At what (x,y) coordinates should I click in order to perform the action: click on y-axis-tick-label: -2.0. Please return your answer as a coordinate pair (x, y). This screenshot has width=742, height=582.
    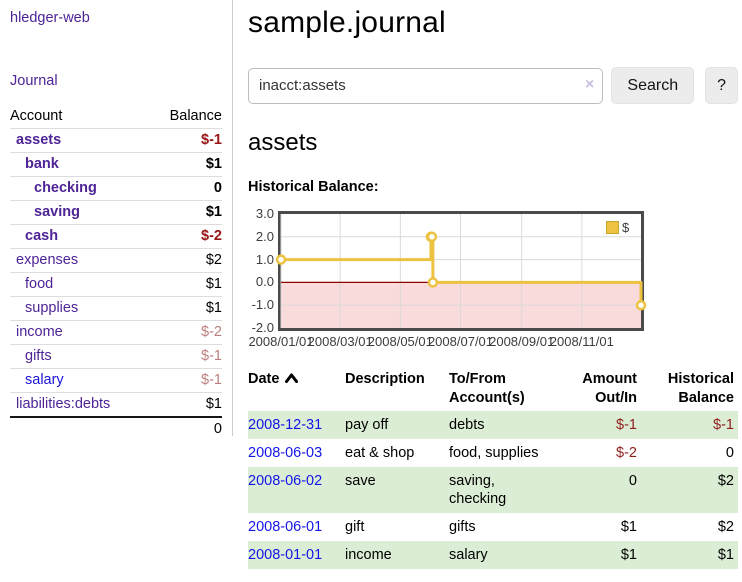
    Looking at the image, I should click on (262, 327).